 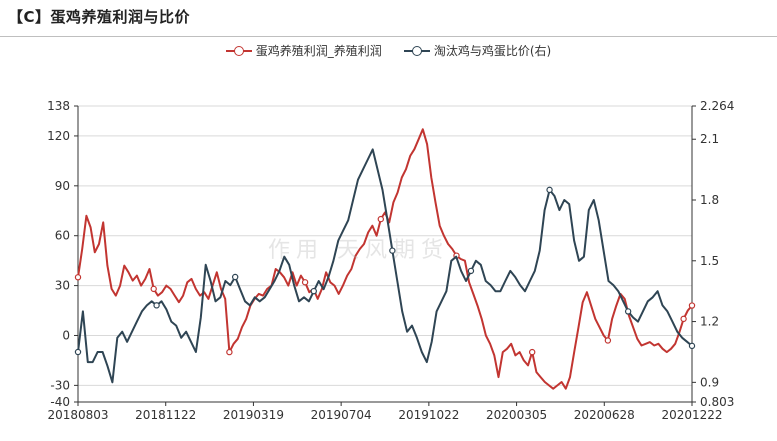 I want to click on y-right-tick-label-2: 1.2, so click(x=709, y=322).